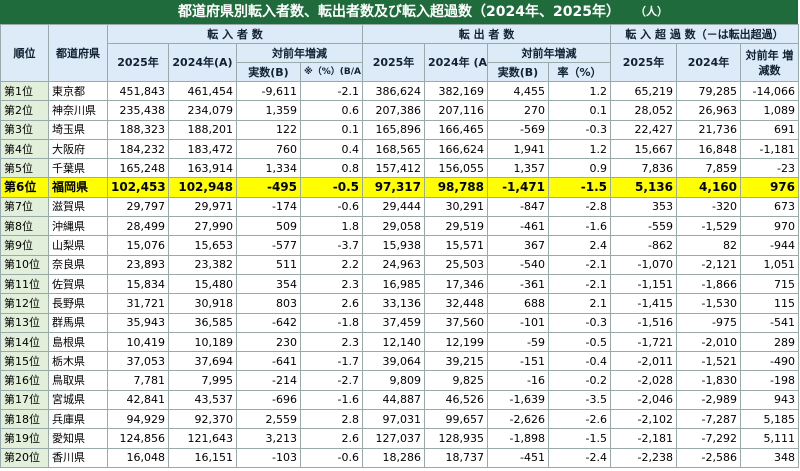  Describe the element at coordinates (518, 400) in the screenshot. I see `value-cell: -1,639` at that location.